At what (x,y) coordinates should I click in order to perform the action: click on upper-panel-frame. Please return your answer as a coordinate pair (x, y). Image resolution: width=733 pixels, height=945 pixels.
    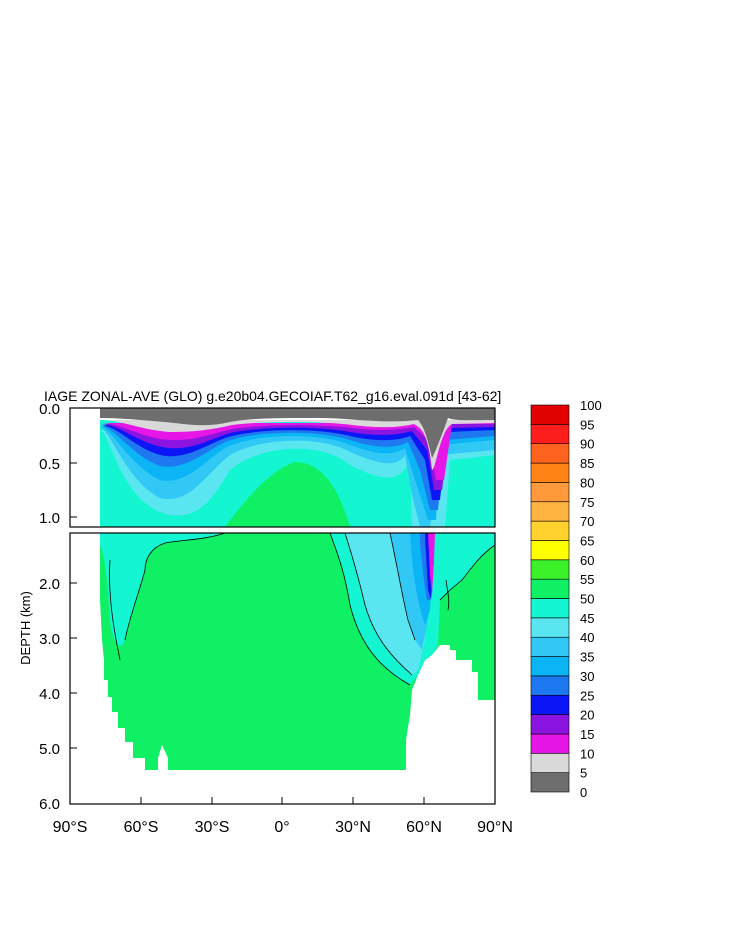
    Looking at the image, I should click on (282, 467).